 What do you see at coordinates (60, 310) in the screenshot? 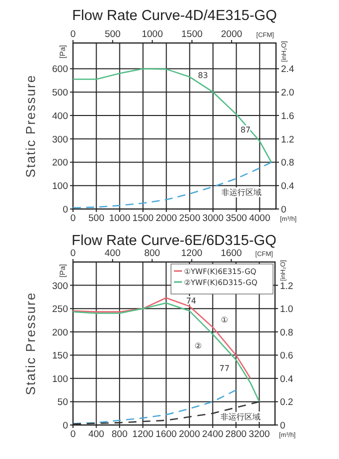
I see `y-tick-label: 250` at bounding box center [60, 310].